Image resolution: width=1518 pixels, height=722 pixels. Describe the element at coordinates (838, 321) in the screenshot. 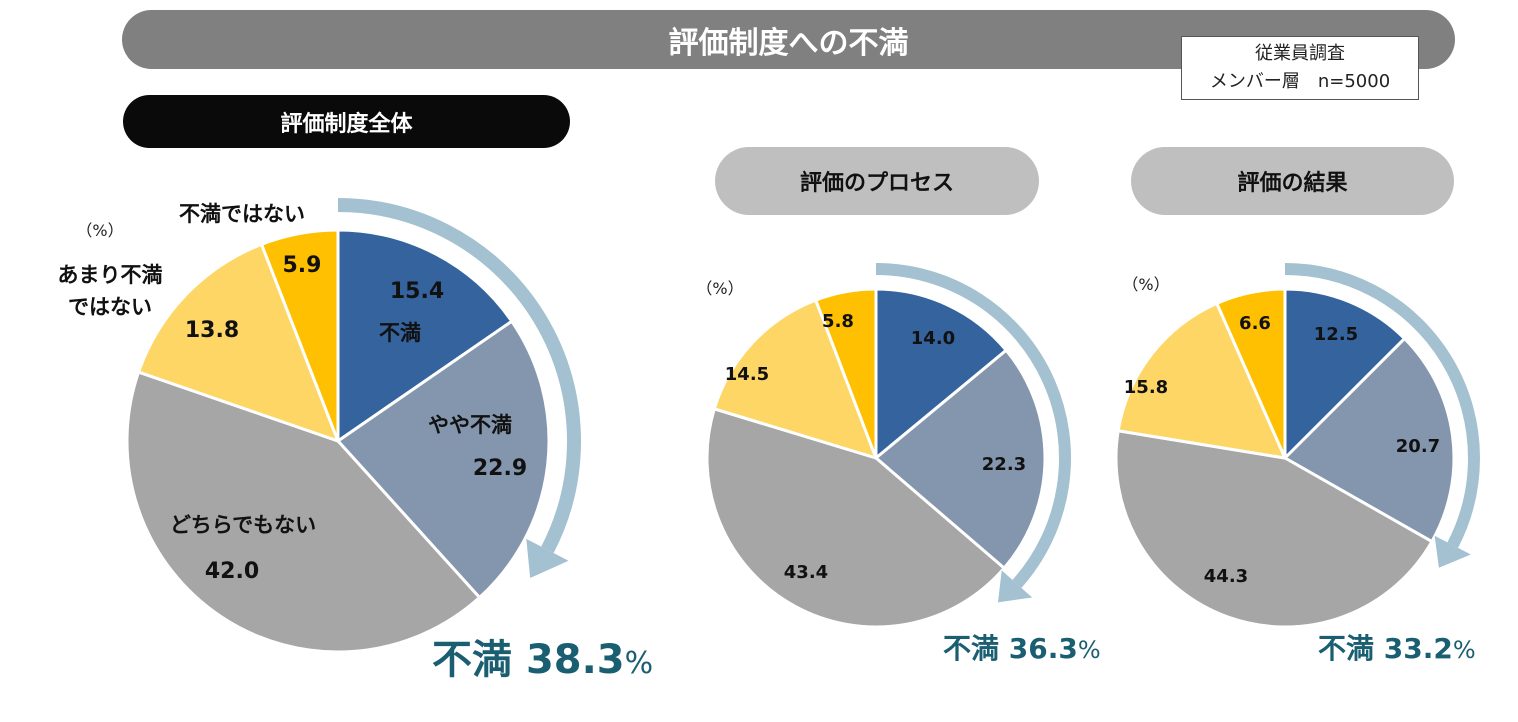

I see `slice-value-label: 5.8` at that location.